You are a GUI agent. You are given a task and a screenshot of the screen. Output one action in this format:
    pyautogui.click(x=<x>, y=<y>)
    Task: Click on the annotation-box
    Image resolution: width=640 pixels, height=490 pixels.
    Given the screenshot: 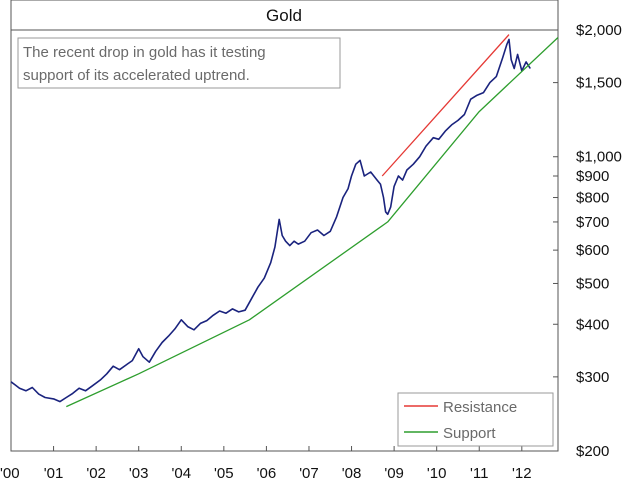 What is the action you would take?
    pyautogui.click(x=179, y=63)
    